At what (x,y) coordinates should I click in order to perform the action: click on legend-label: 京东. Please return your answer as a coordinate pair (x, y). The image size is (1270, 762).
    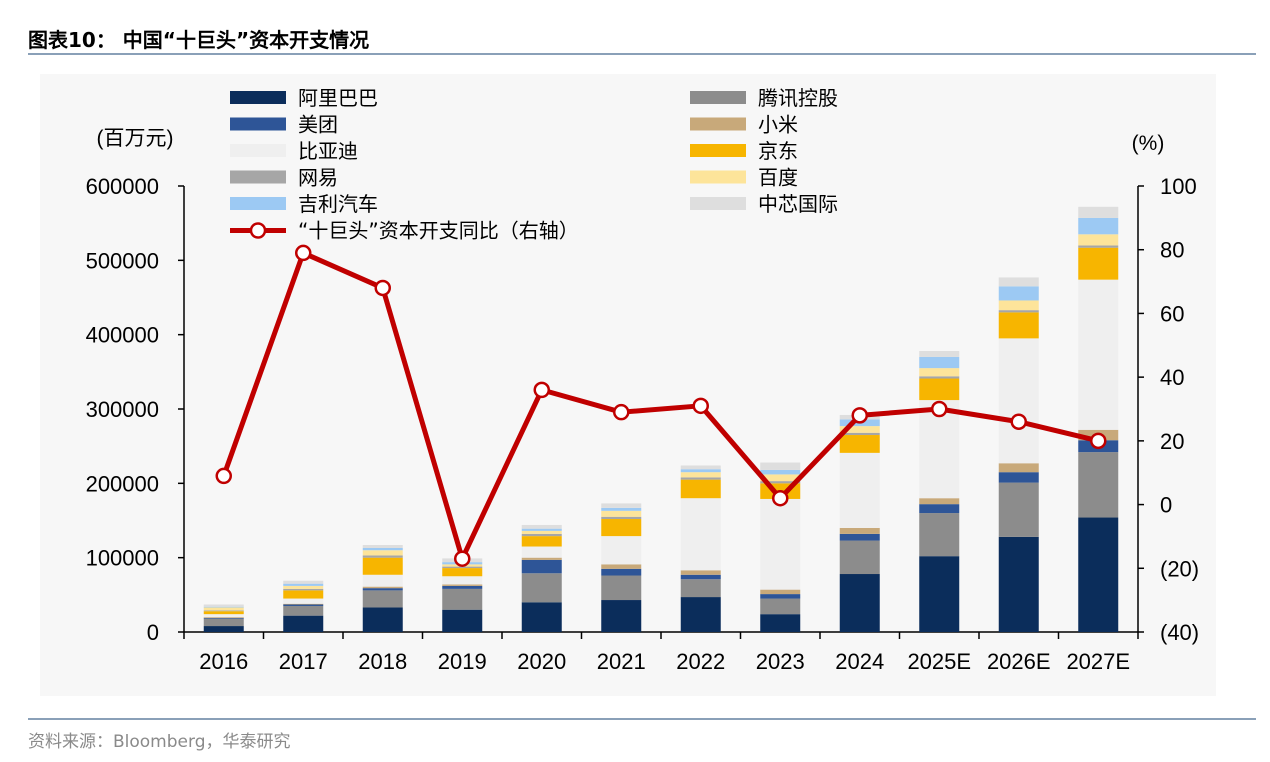
    Looking at the image, I should click on (778, 151).